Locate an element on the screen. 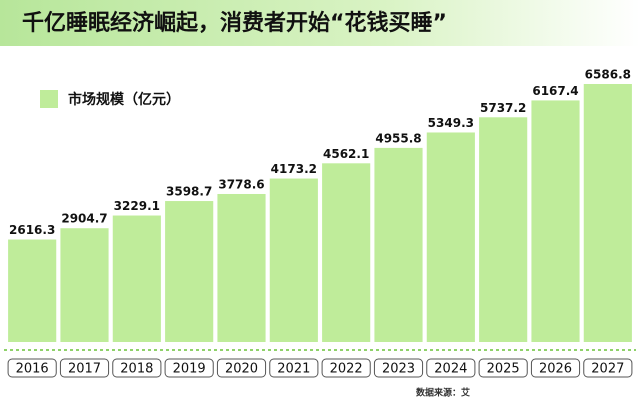 The width and height of the screenshot is (640, 408). x-tick-label: 2019 is located at coordinates (189, 369).